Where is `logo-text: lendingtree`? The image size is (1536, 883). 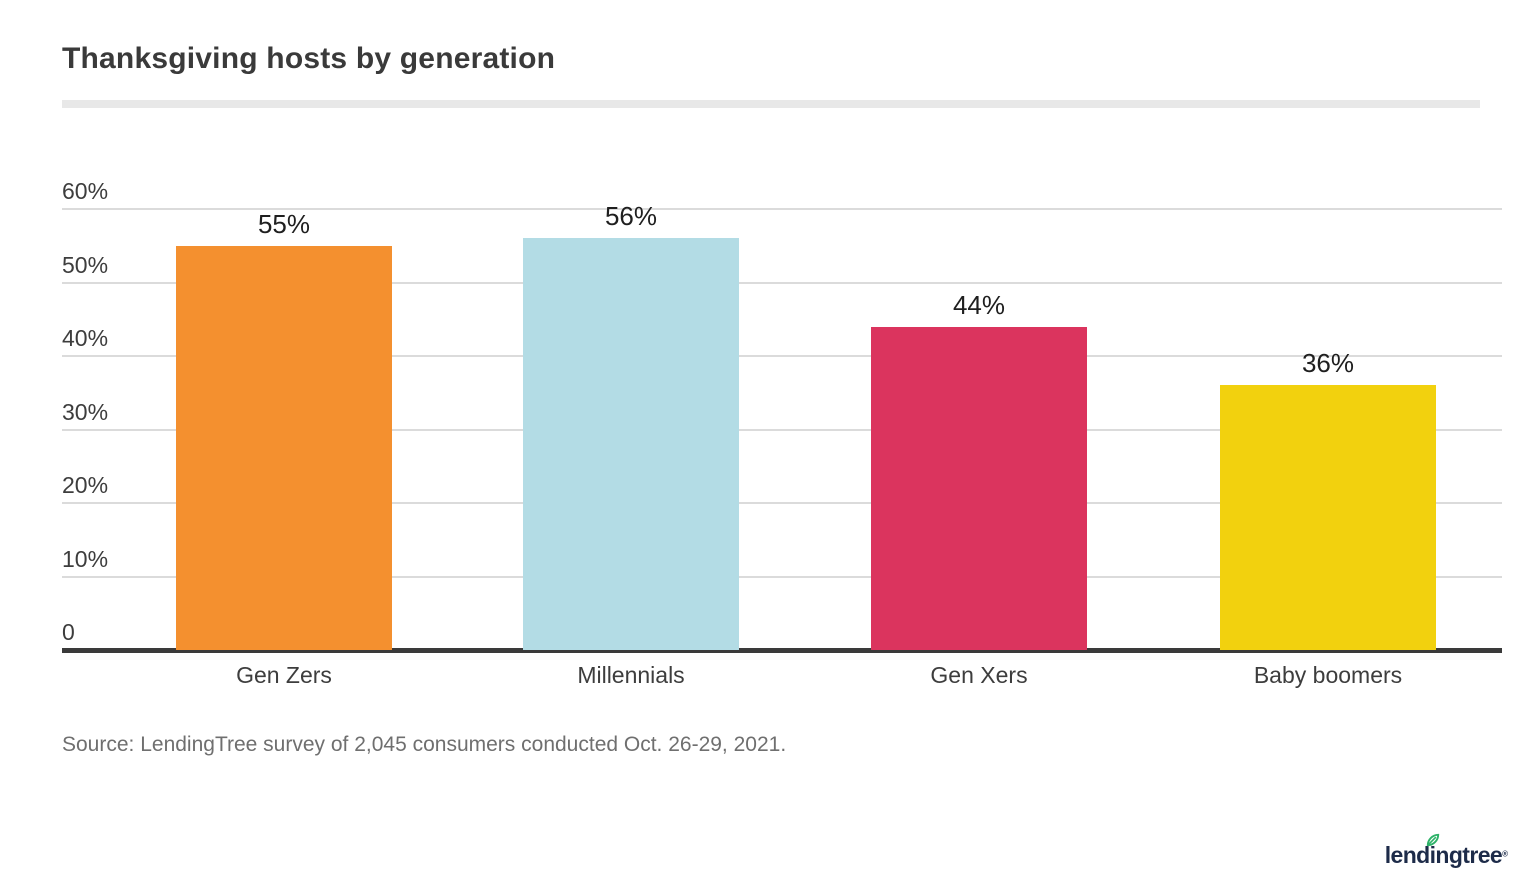
logo-text: lendingtree is located at coordinates (1443, 855).